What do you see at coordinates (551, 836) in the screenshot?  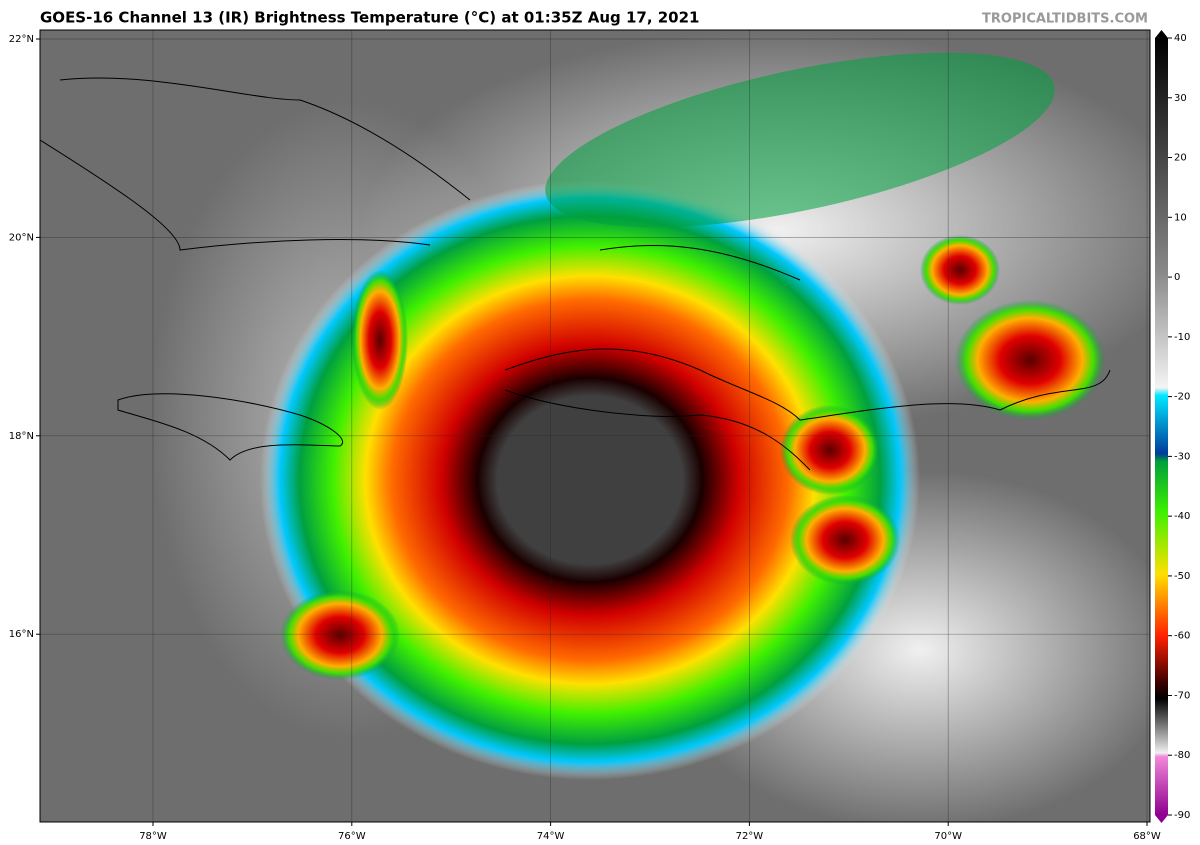 I see `lon-label: 74°W` at bounding box center [551, 836].